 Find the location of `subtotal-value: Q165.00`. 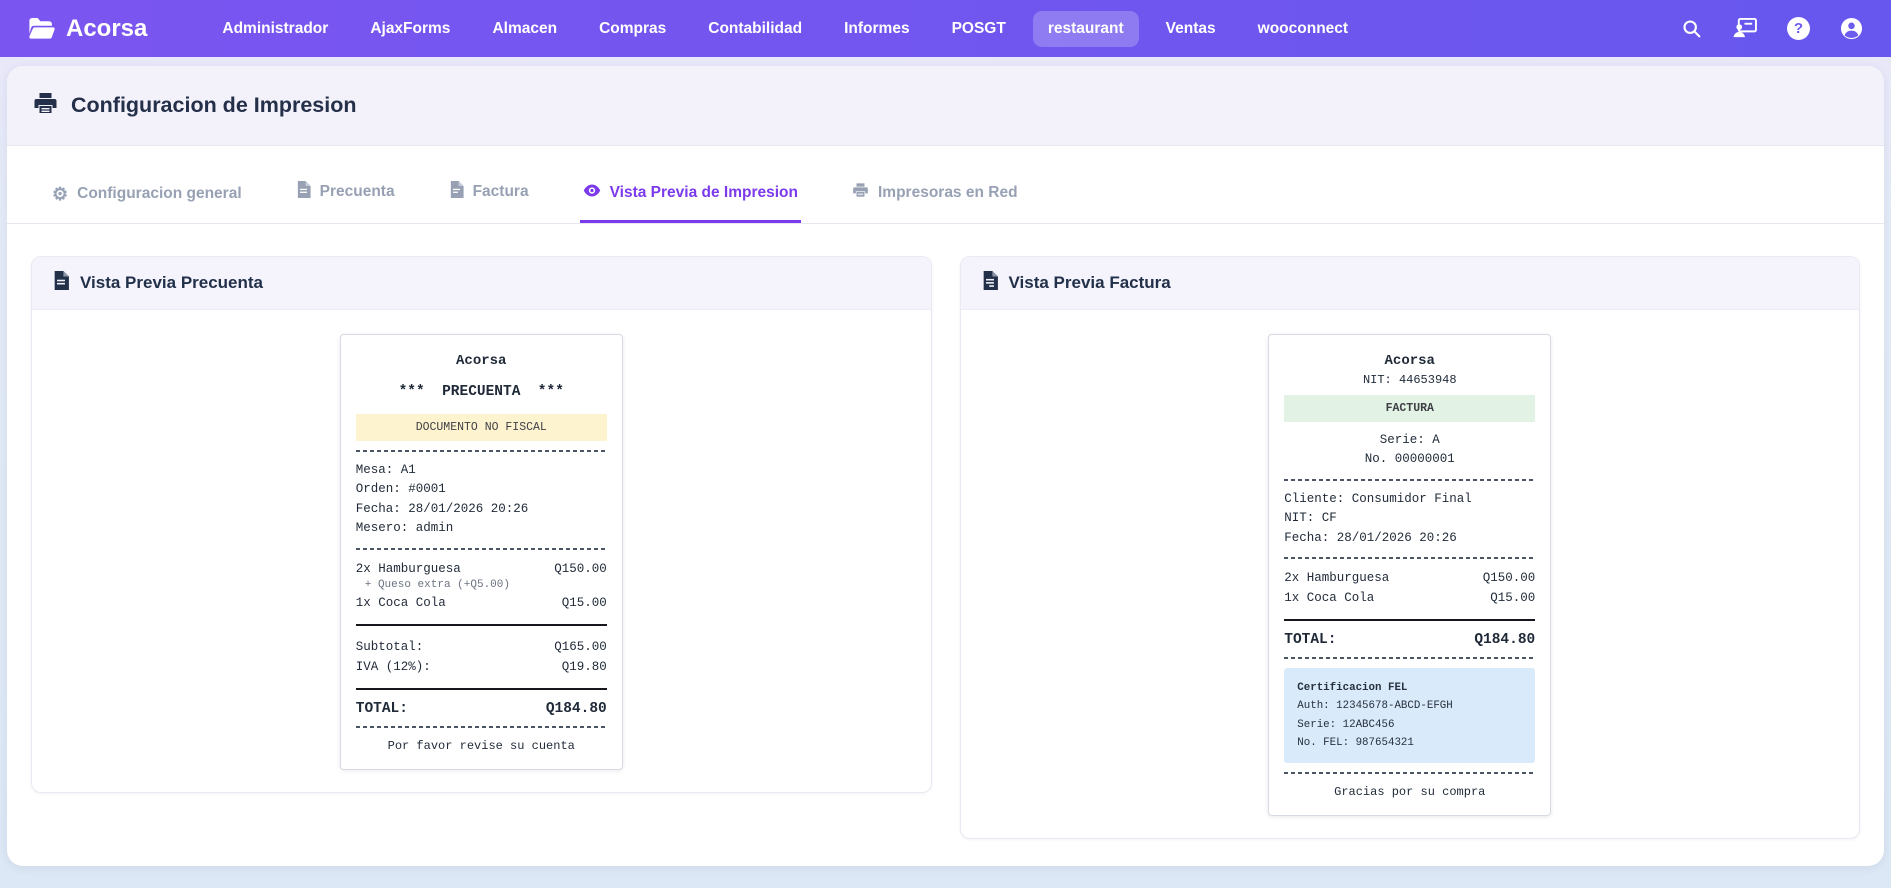

subtotal-value: Q165.00 is located at coordinates (580, 646).